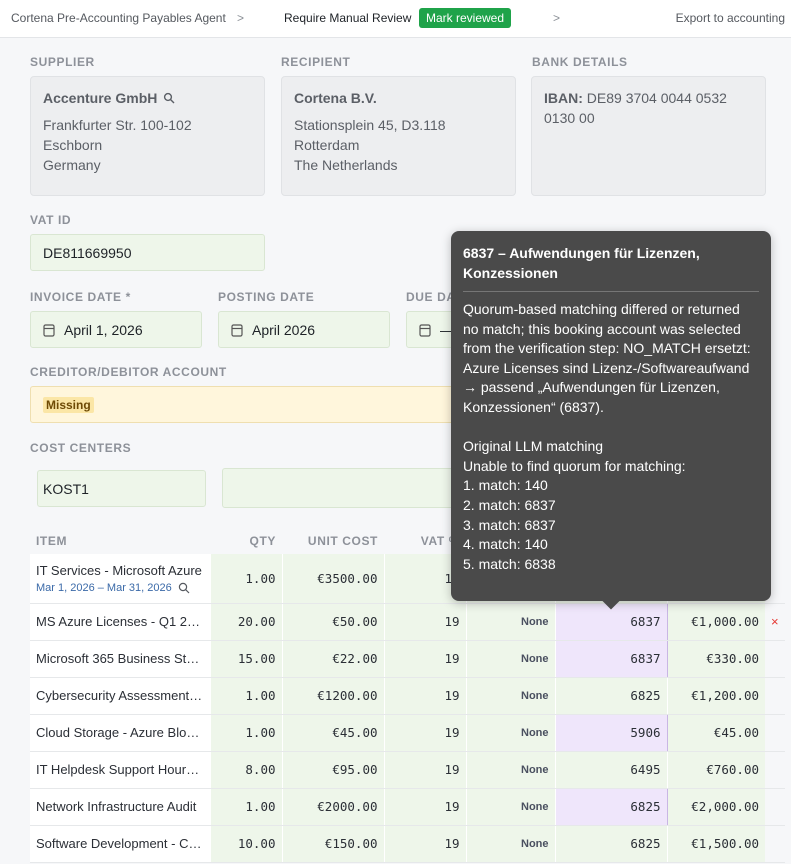  What do you see at coordinates (332, 844) in the screenshot?
I see `unit-cost-cell: €150.00` at bounding box center [332, 844].